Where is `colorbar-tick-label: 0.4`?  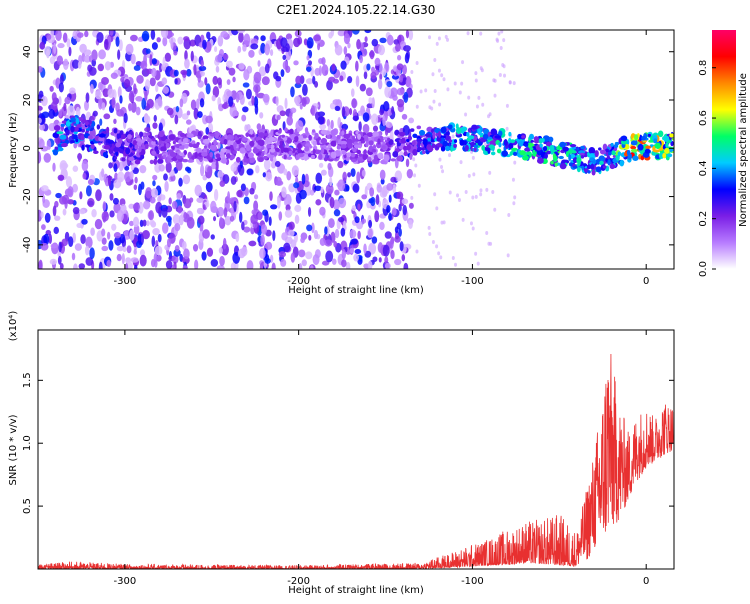
colorbar-tick-label: 0.4 is located at coordinates (703, 168).